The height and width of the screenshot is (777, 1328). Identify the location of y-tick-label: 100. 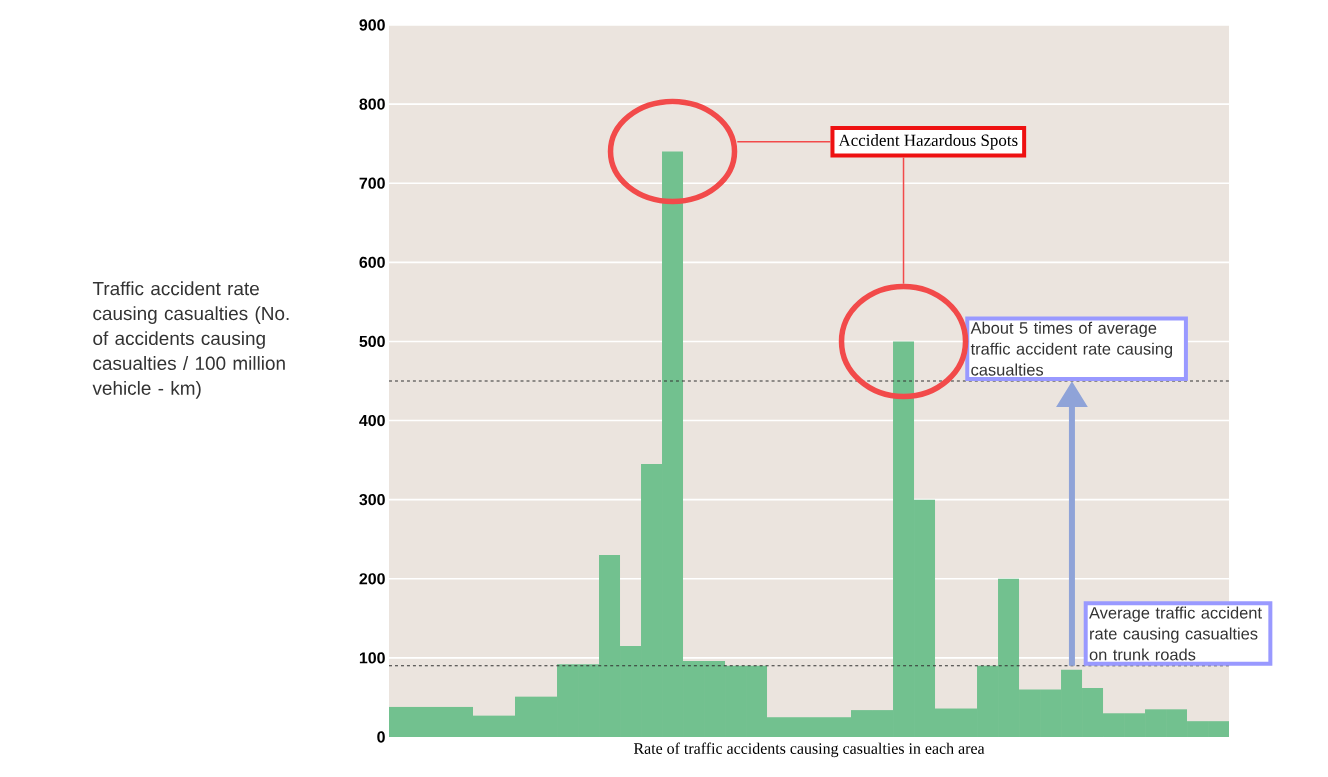
(372, 658).